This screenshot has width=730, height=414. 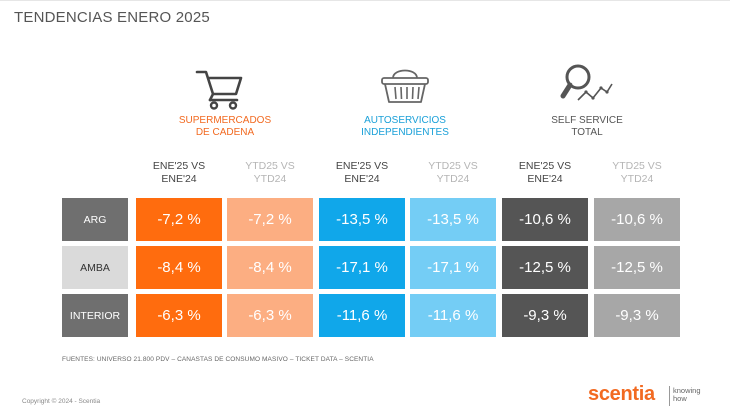 I want to click on logo-tagline: knowing how, so click(x=687, y=395).